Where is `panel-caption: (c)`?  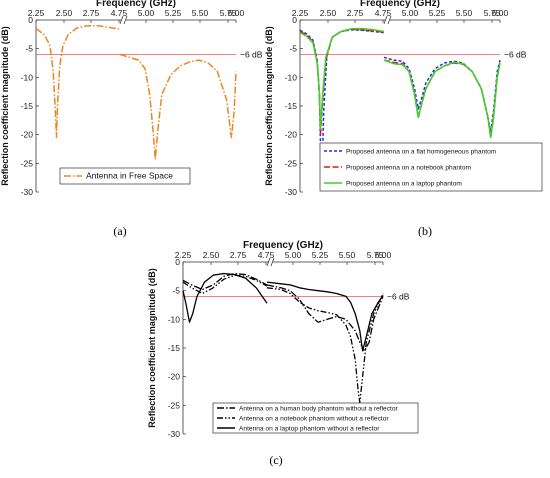 panel-caption: (c) is located at coordinates (275, 460).